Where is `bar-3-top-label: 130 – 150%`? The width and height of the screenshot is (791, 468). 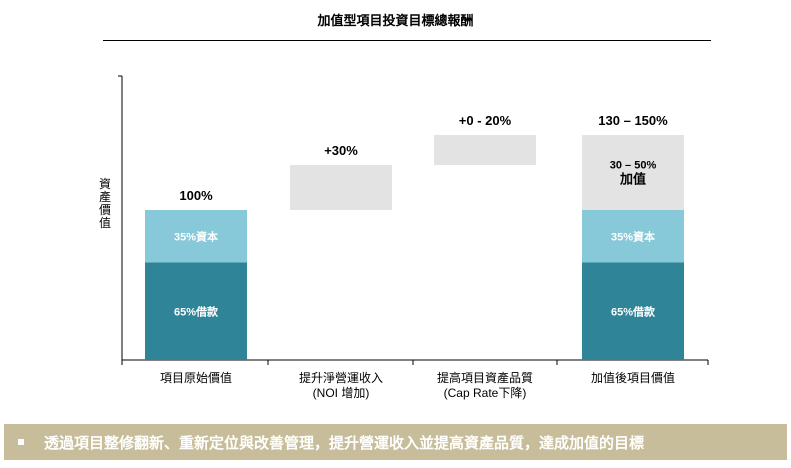 bar-3-top-label: 130 – 150% is located at coordinates (633, 120).